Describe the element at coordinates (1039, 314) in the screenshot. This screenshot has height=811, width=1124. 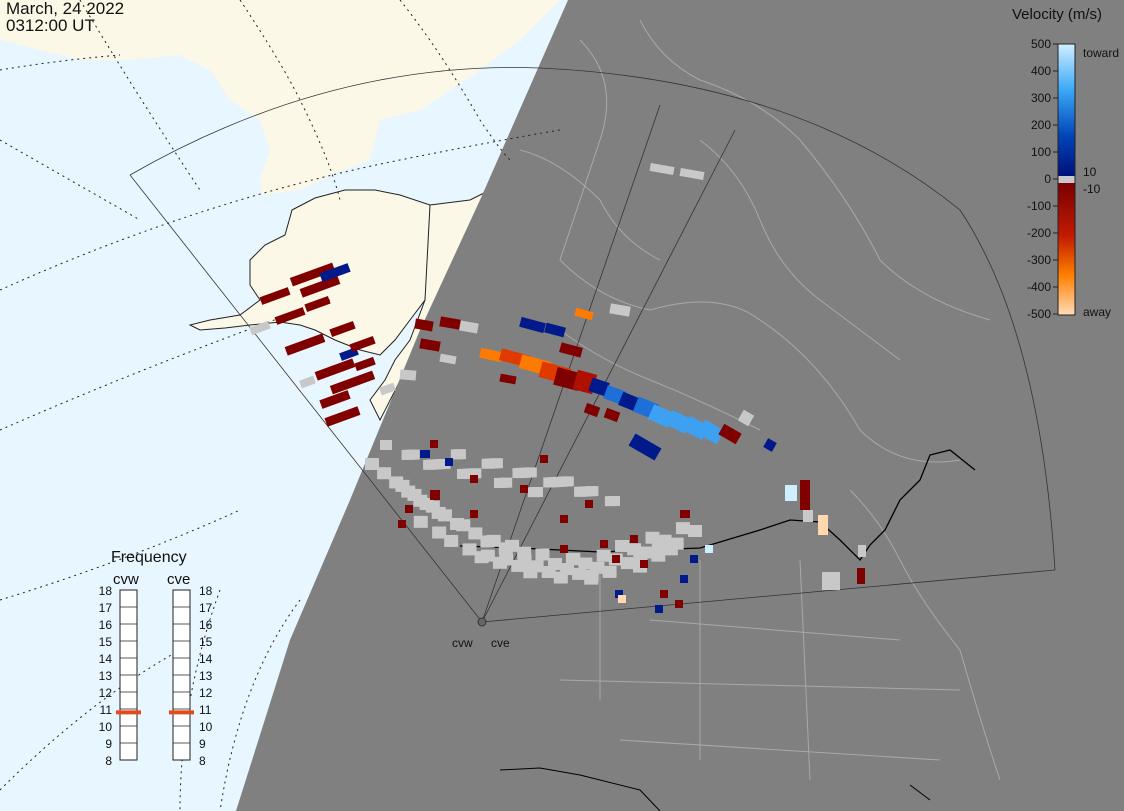
I see `legend-tick-label: -500` at that location.